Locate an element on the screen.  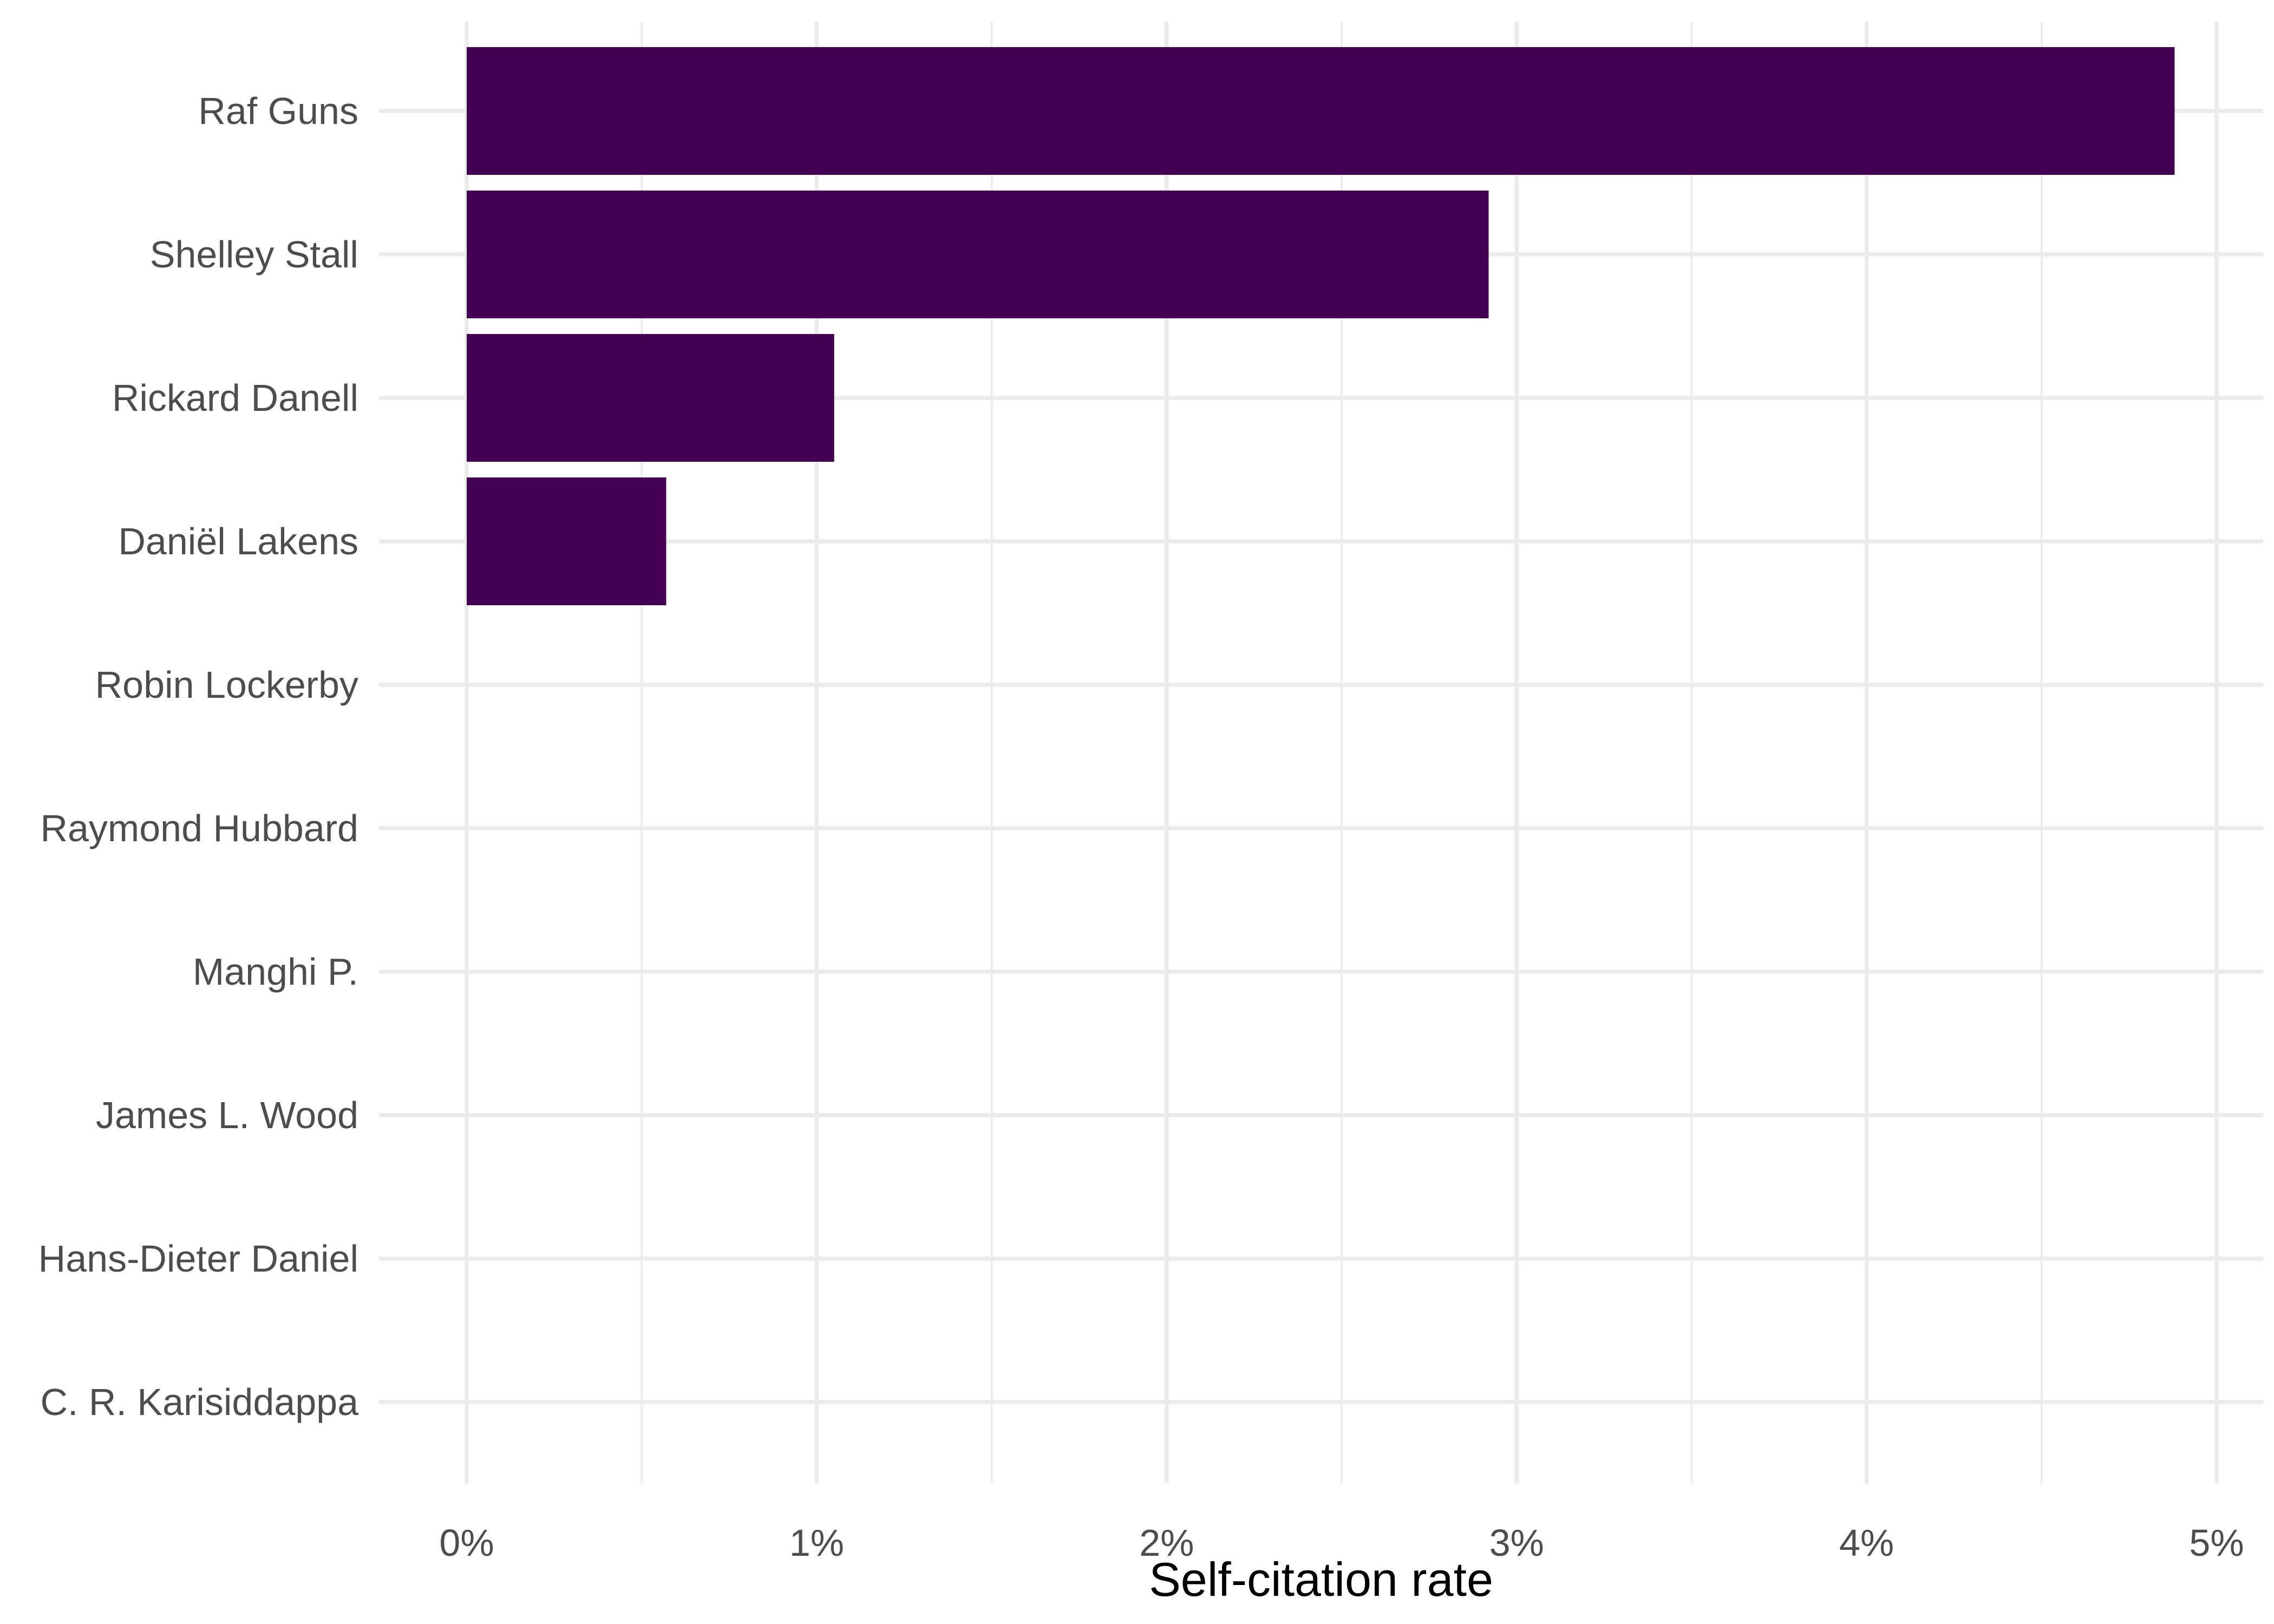
x-axis-tick-labels: 0% 1% 2% 3% 4% 5% is located at coordinates (1342, 1543).